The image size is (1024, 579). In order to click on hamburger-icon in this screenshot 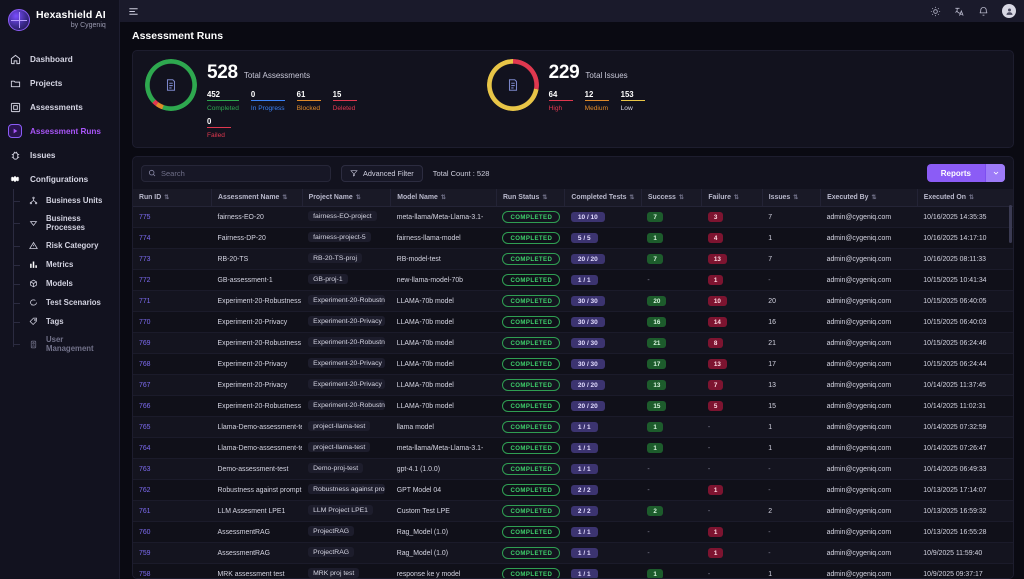, I will do `click(133, 11)`.